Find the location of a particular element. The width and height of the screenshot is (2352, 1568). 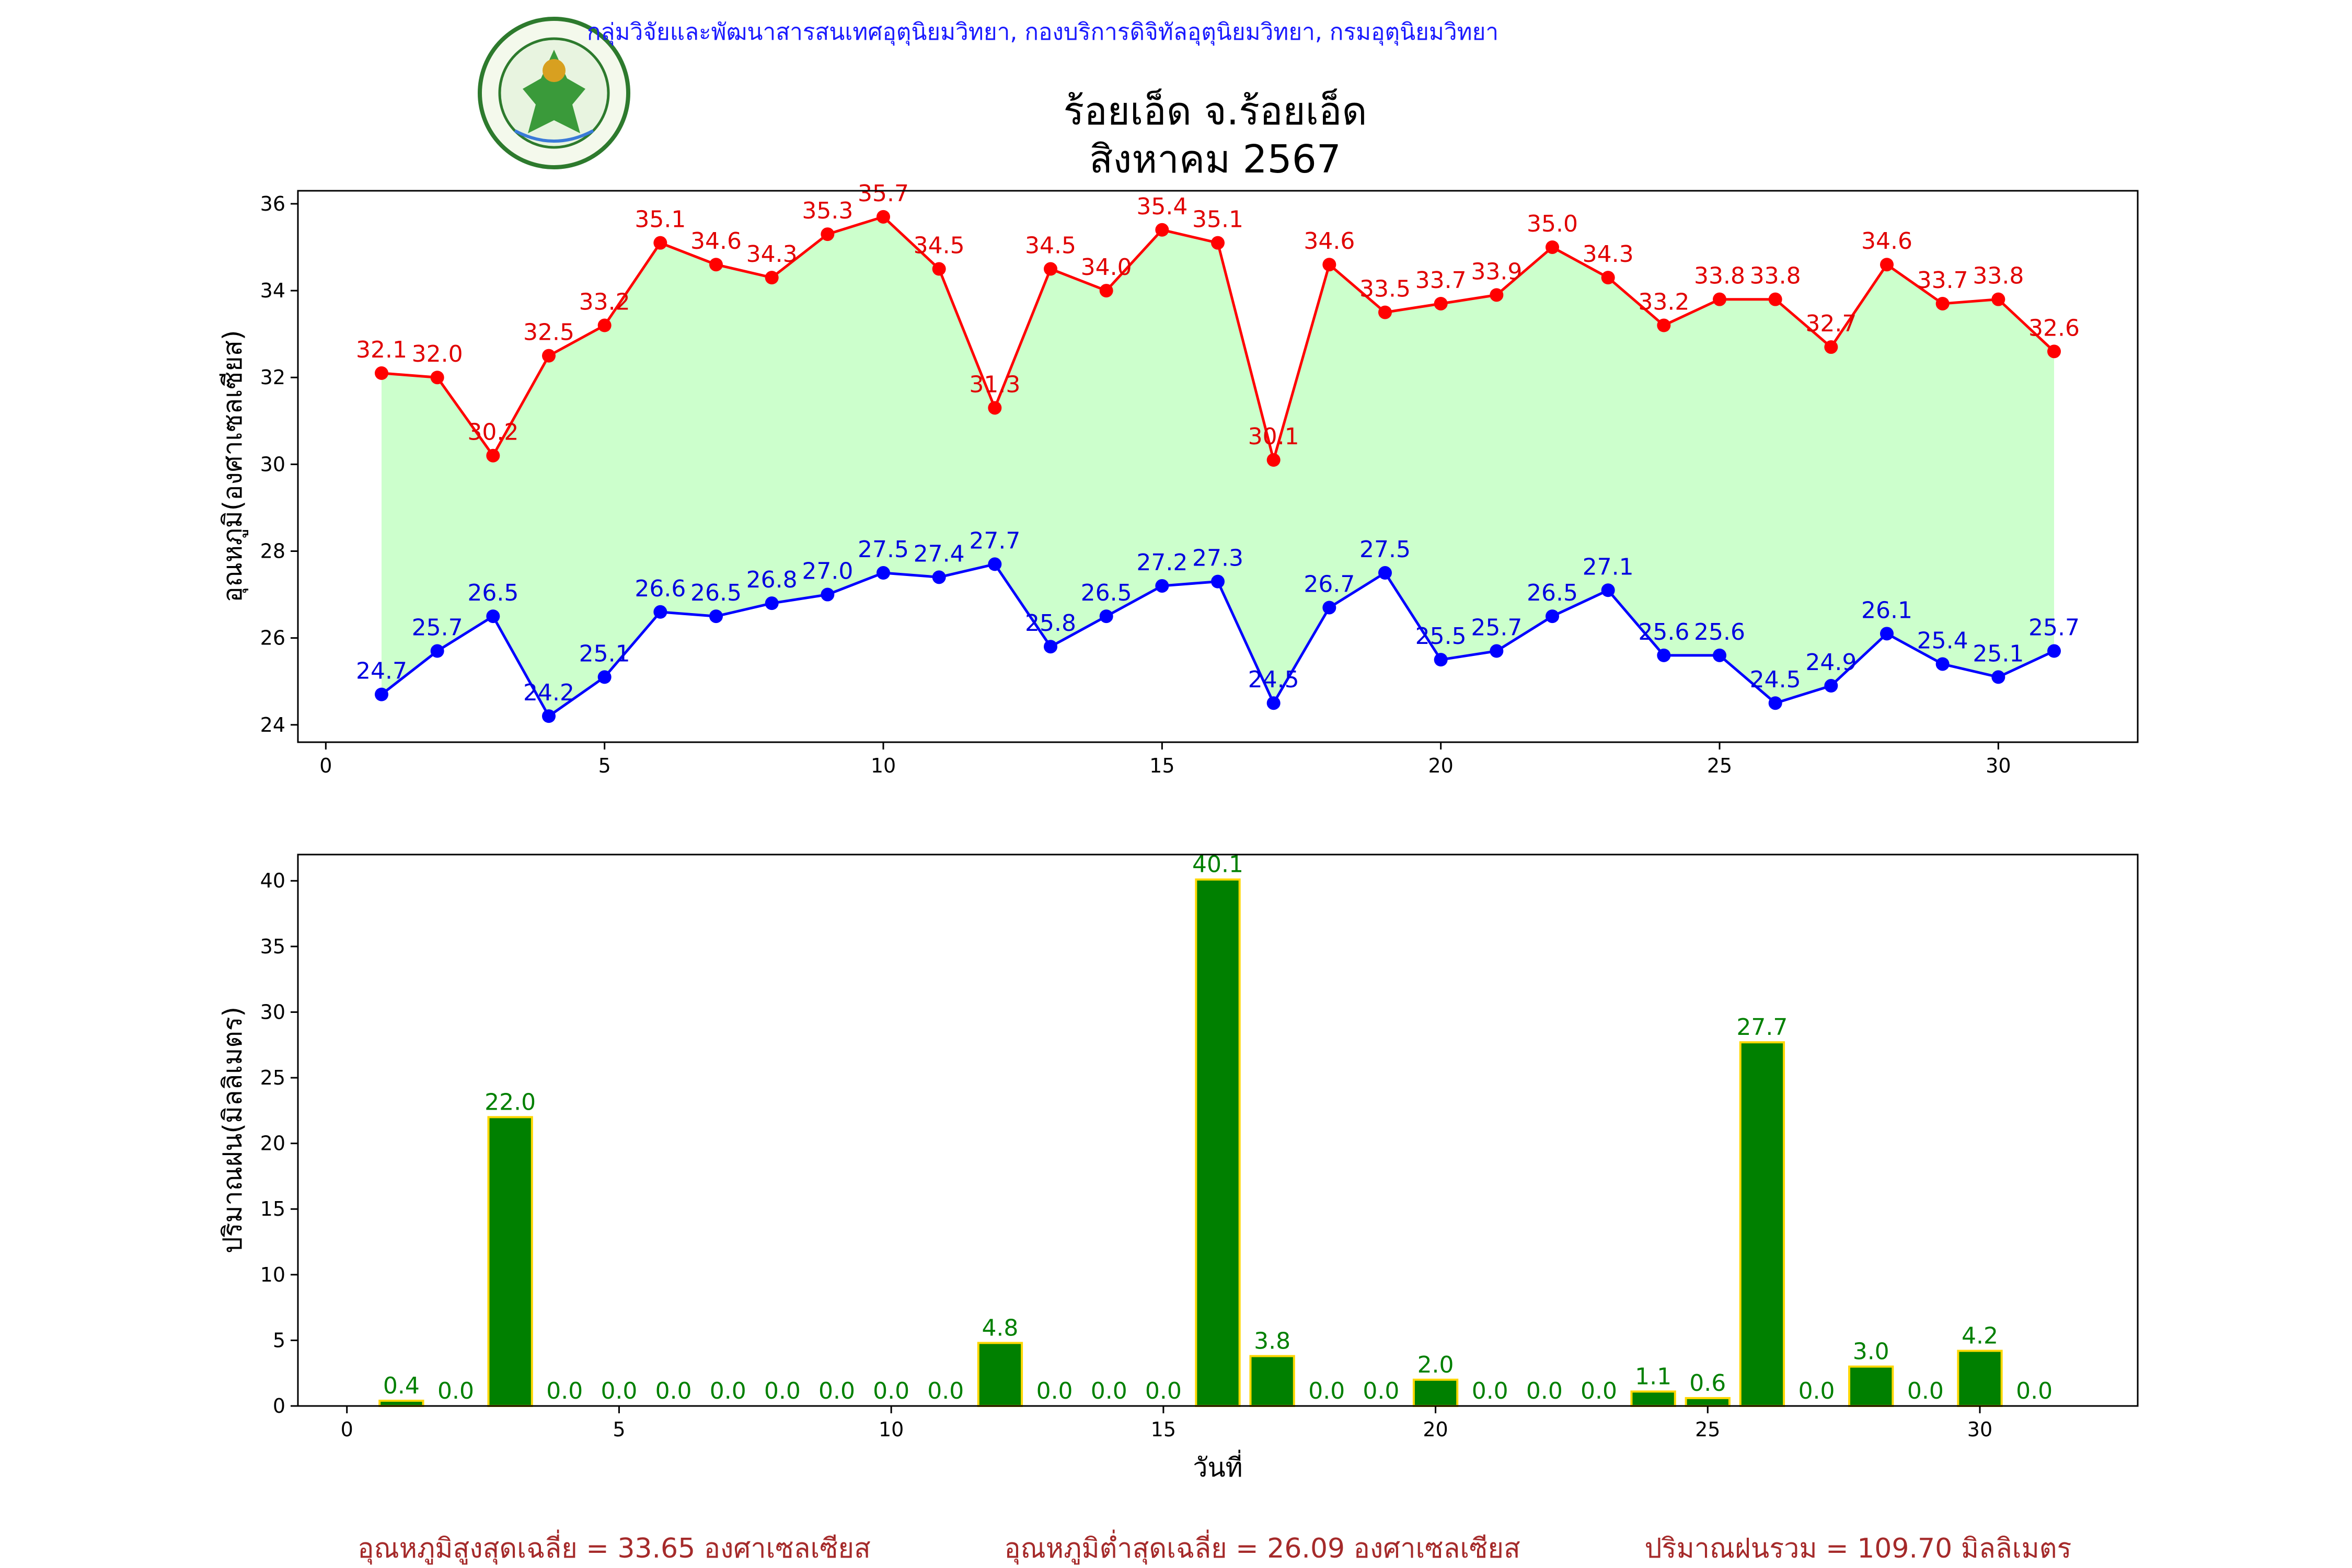

min-temperature-label: 27.0 is located at coordinates (827, 571).